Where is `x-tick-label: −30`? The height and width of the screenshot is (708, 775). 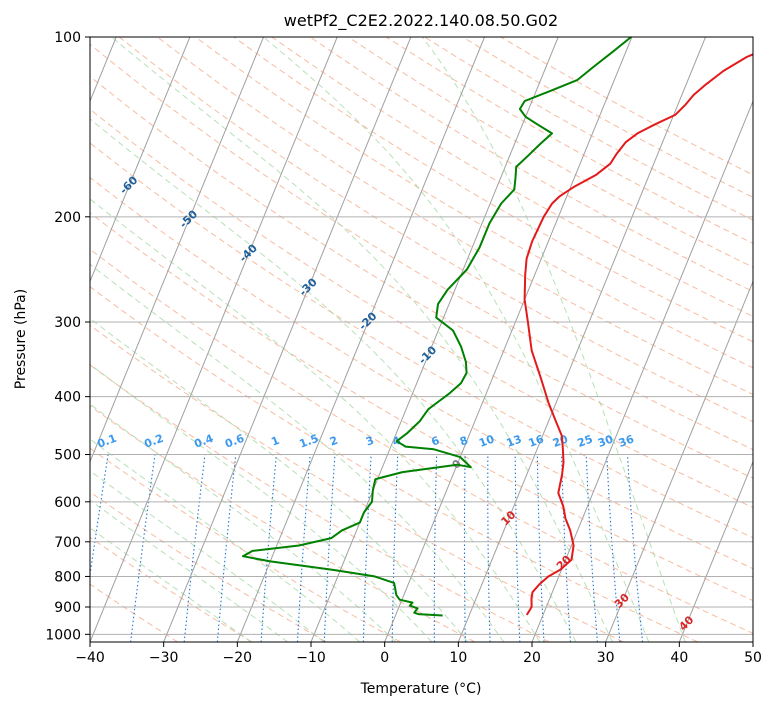 x-tick-label: −30 is located at coordinates (164, 658).